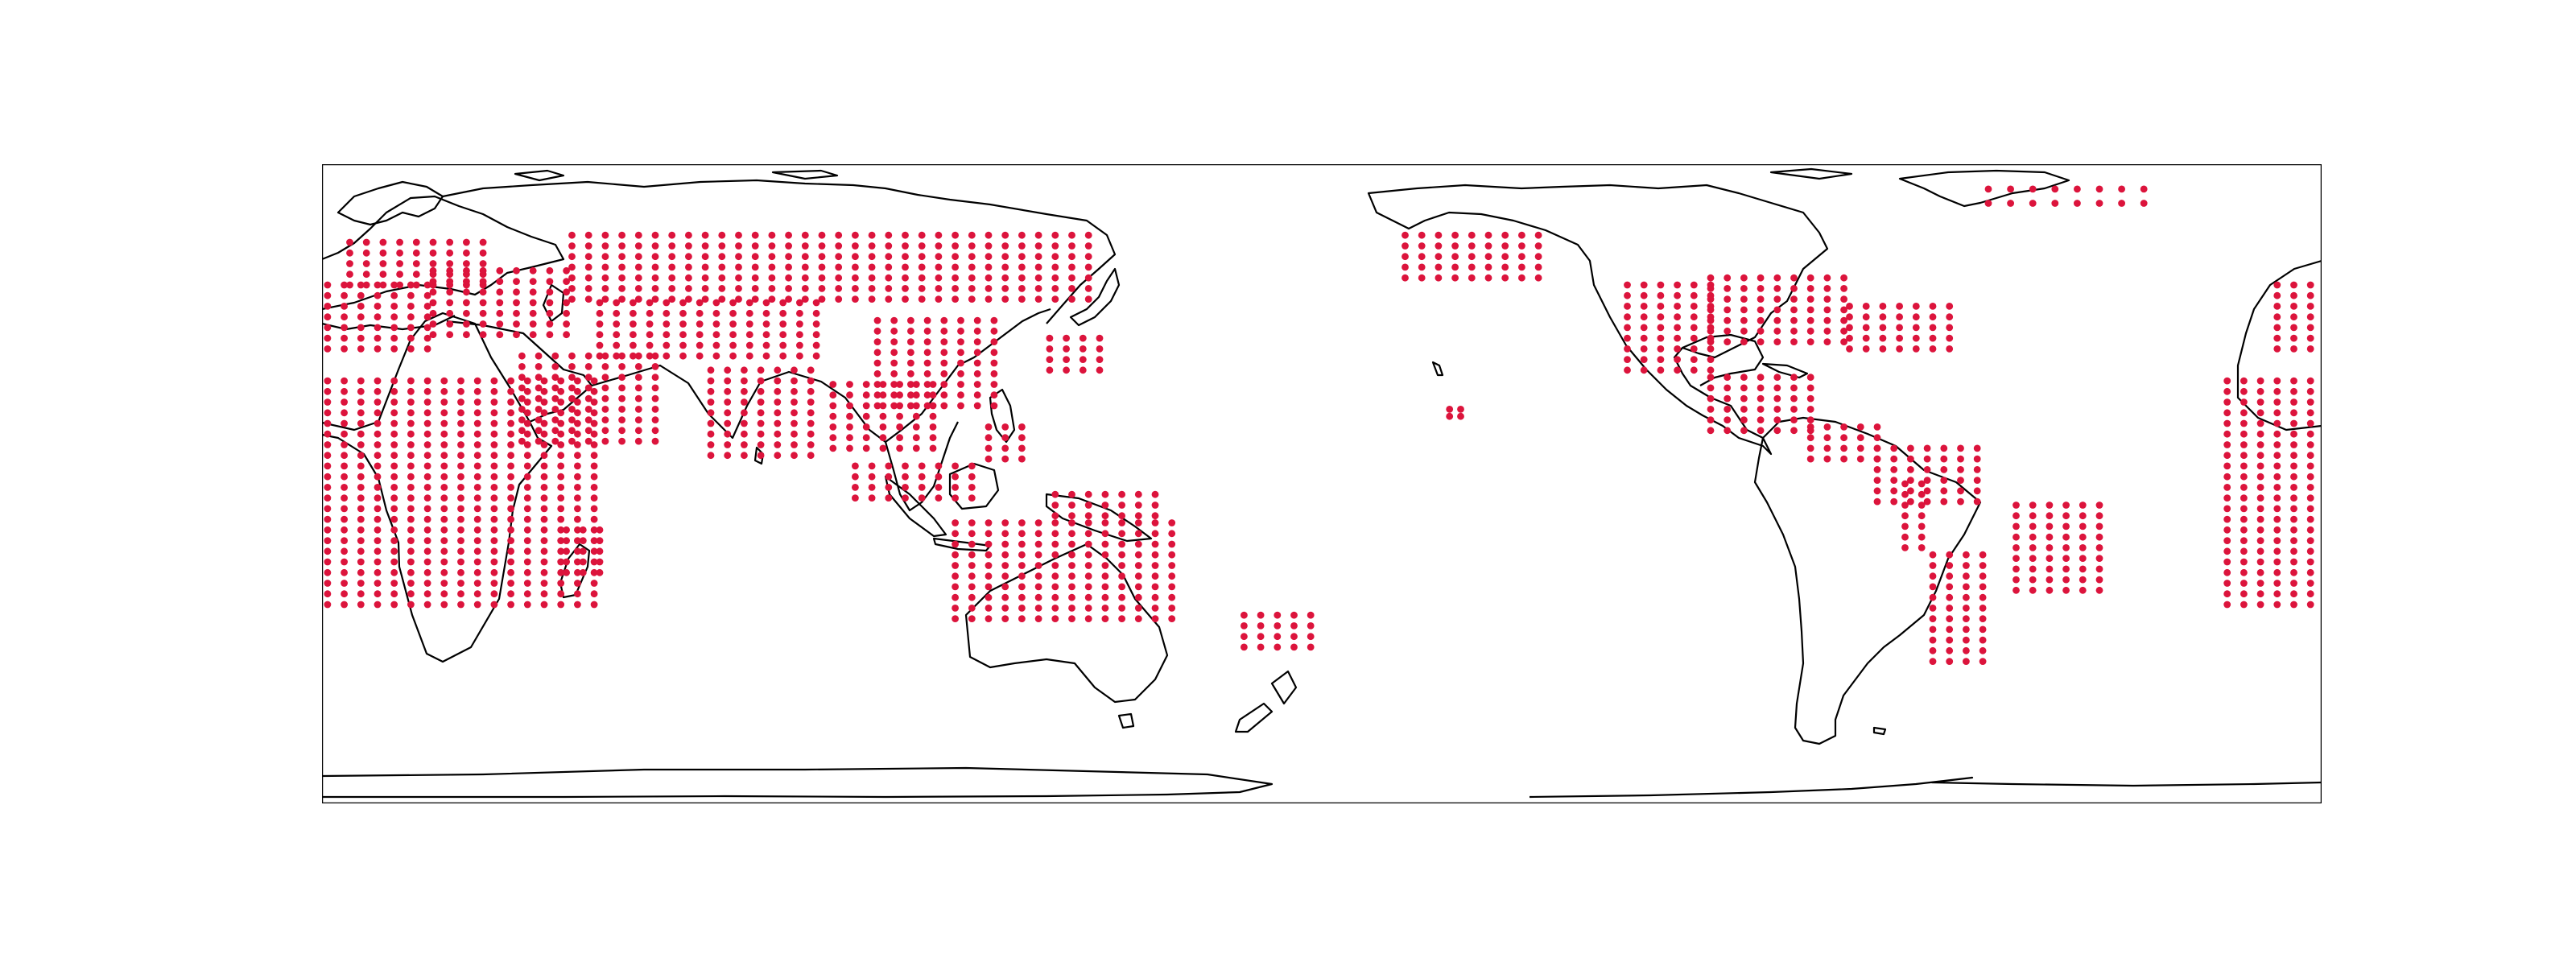  I want to click on coastline-south-asia, so click(821, 376).